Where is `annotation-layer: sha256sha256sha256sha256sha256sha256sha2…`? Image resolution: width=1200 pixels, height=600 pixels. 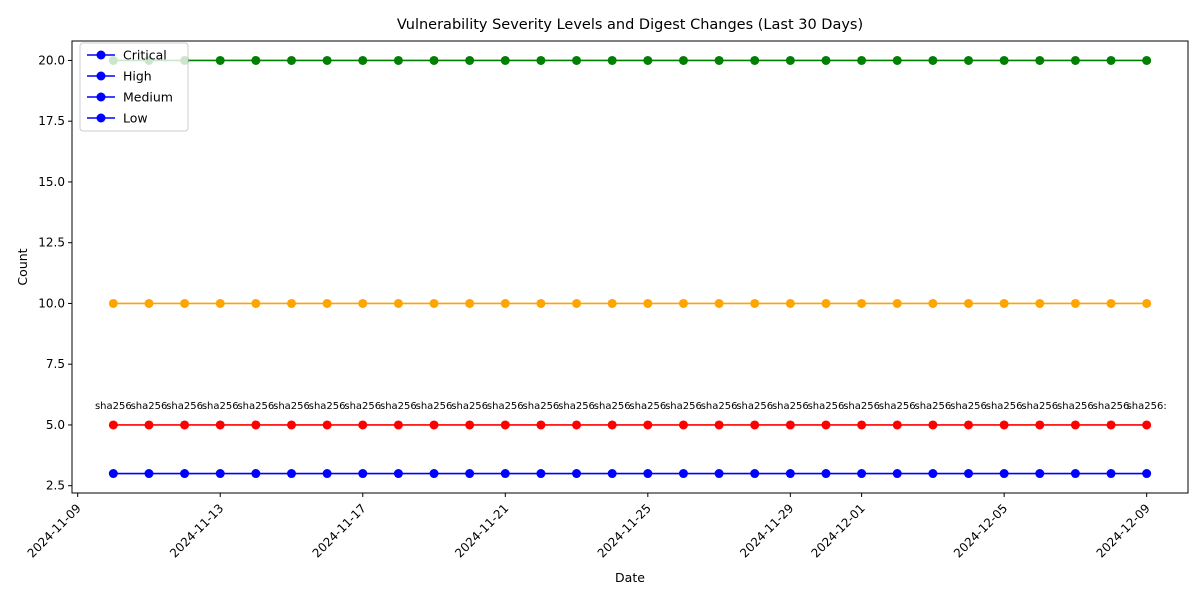 annotation-layer: sha256sha256sha256sha256sha256sha256sha2… is located at coordinates (631, 406).